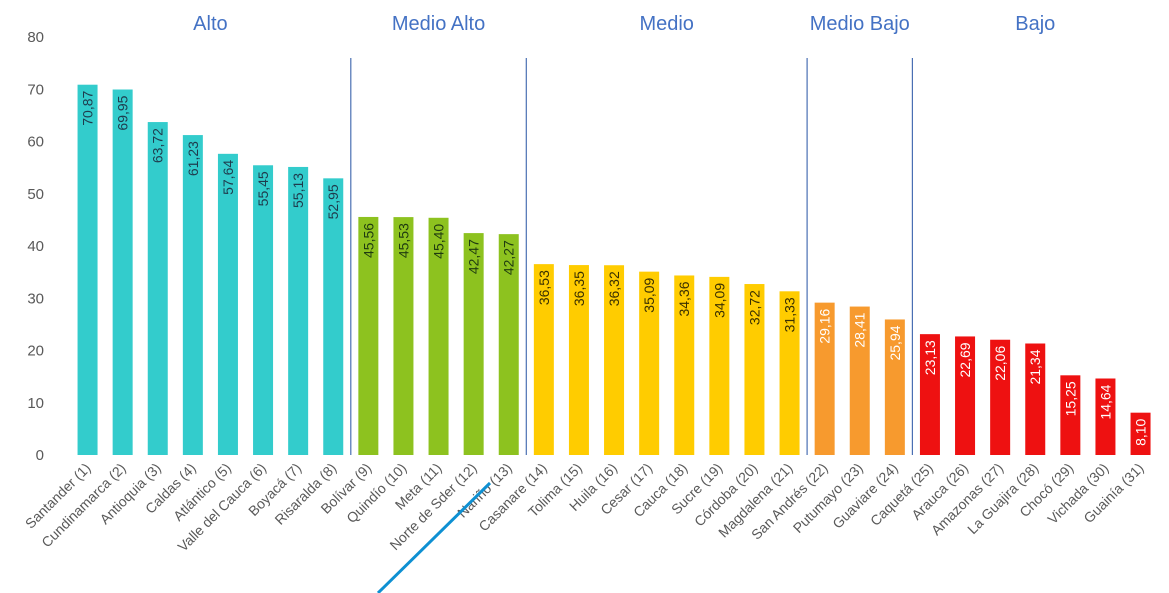 Image resolution: width=1169 pixels, height=593 pixels. I want to click on value-label: 29,16, so click(825, 325).